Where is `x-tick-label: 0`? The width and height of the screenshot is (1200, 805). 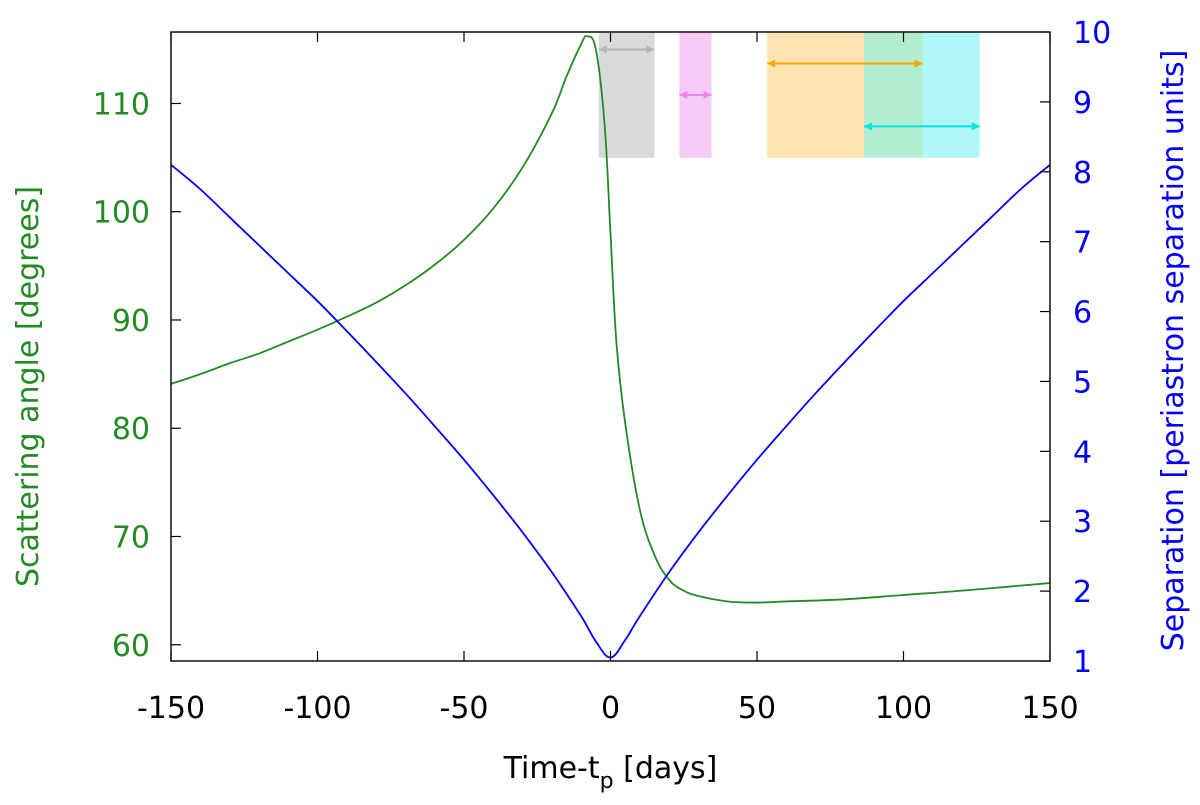
x-tick-label: 0 is located at coordinates (610, 708).